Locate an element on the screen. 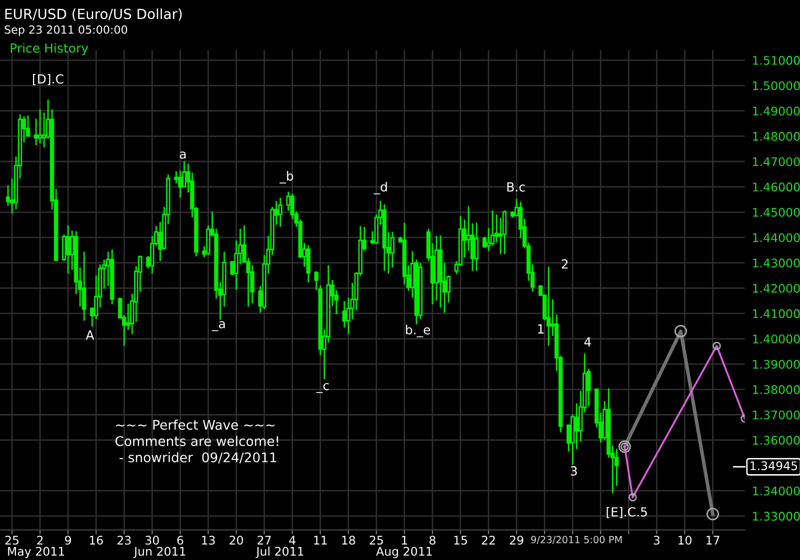 The height and width of the screenshot is (560, 800). x-tick-label: 6 is located at coordinates (180, 540).